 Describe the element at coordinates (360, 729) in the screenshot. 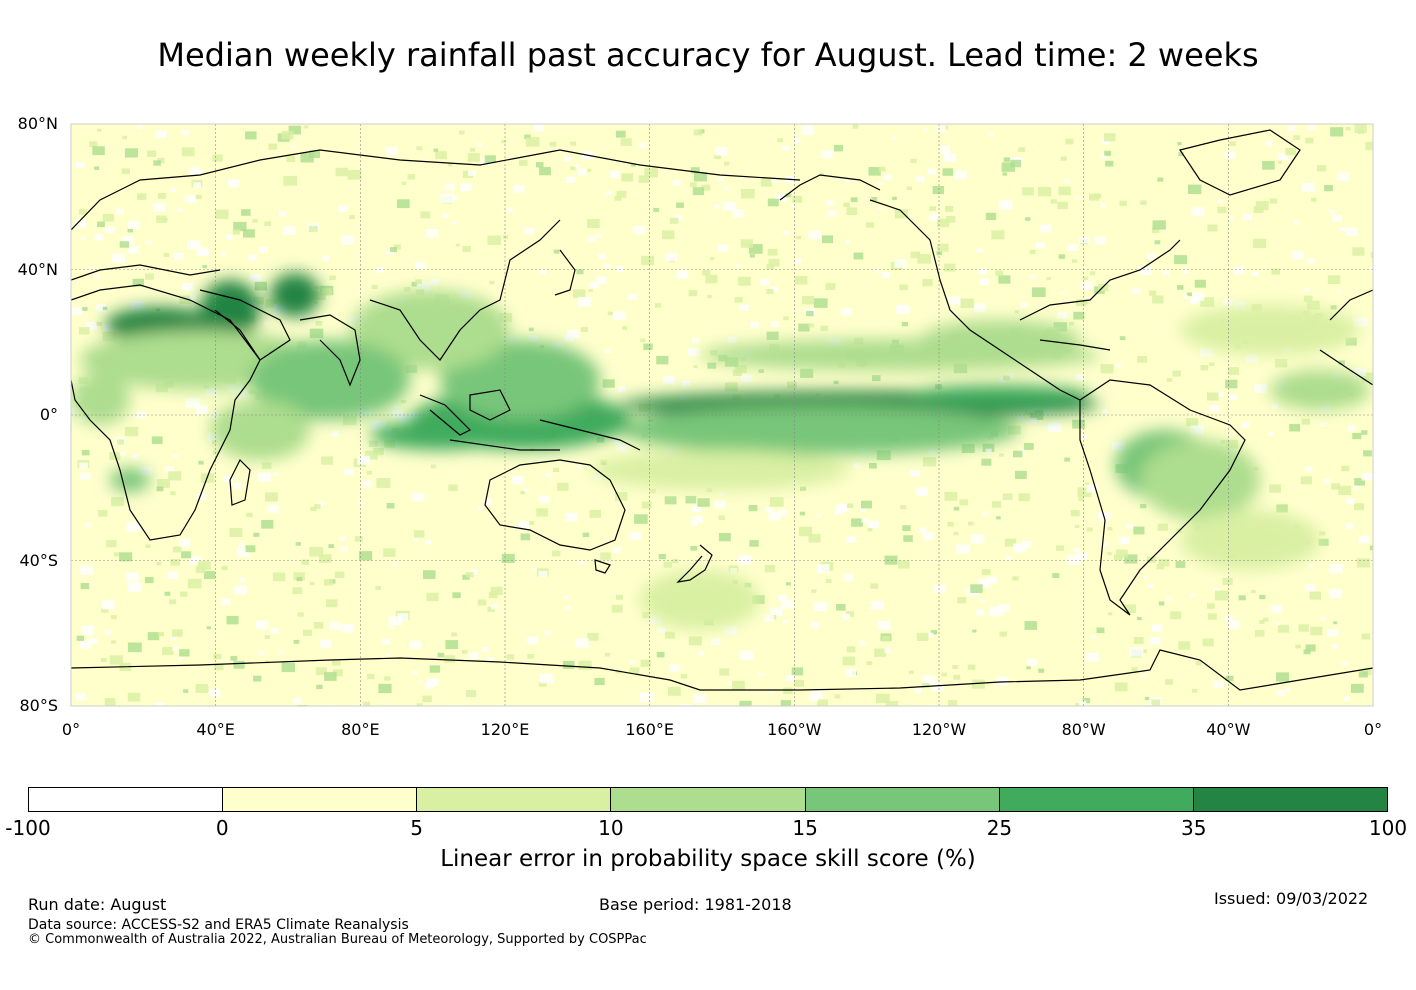

I see `lon-label: 80°E` at that location.